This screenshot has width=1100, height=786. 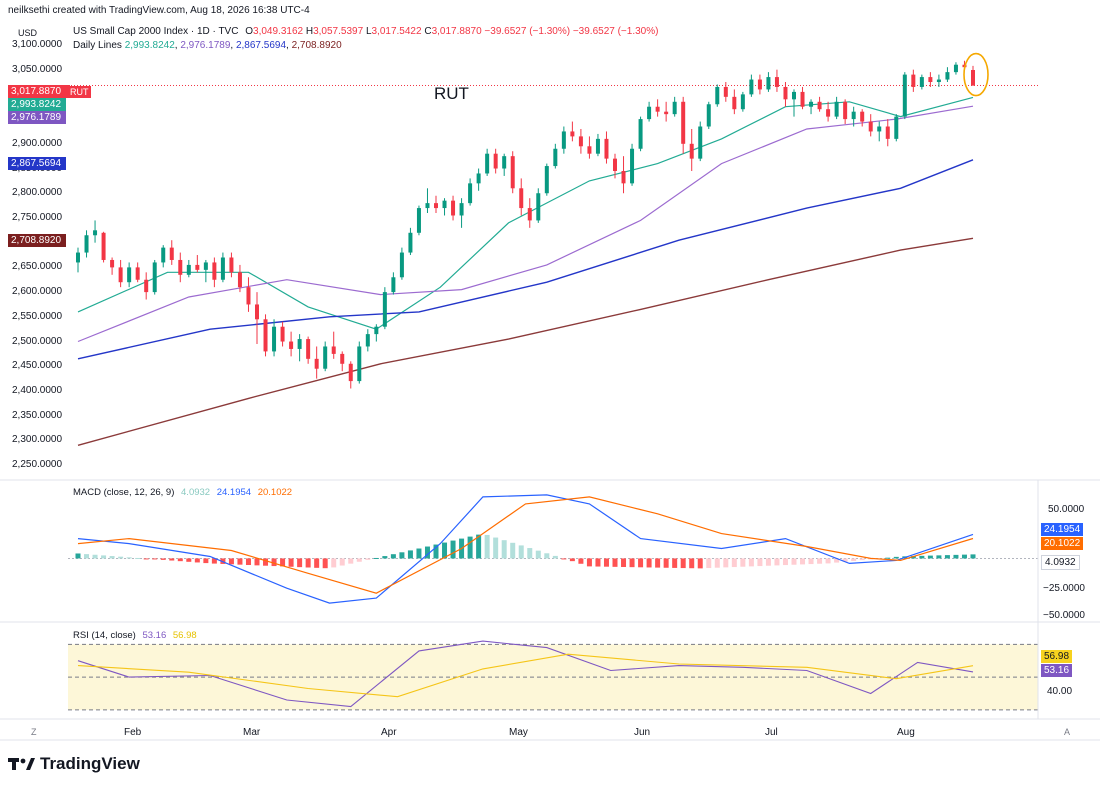 I want to click on auto-scale-toggle: A, so click(x=1067, y=732).